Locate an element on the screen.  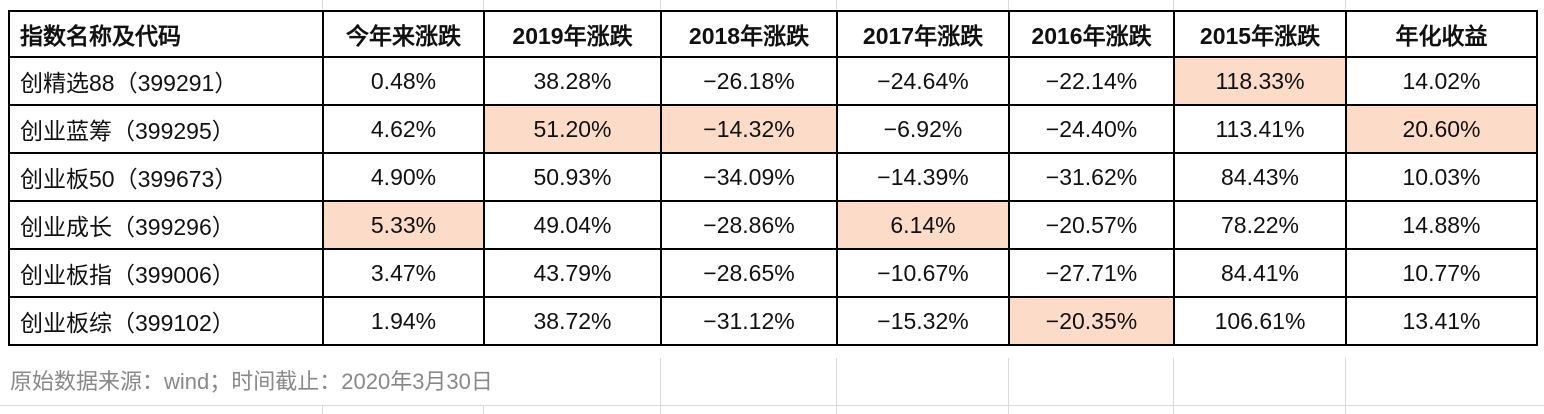
index-name-cell: 创业板指（399006） is located at coordinates (166, 273).